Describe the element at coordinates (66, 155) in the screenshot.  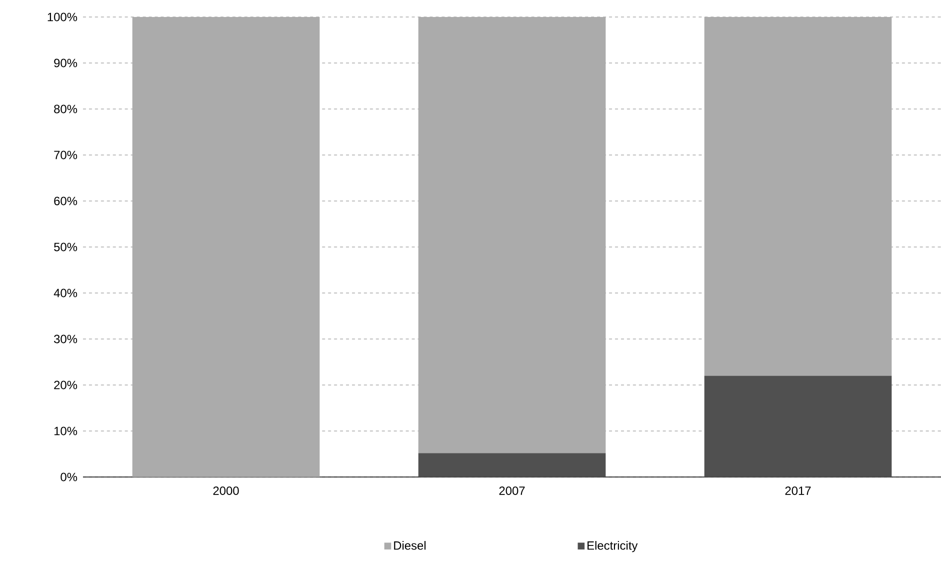
I see `y-tick-label: 70%` at that location.